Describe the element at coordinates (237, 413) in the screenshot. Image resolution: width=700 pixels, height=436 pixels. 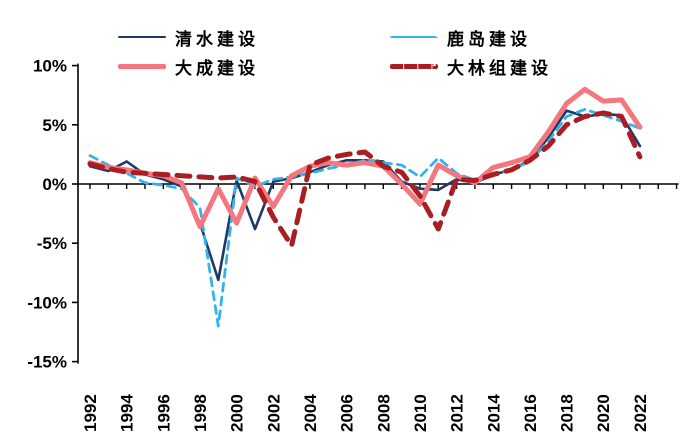
I see `svg-text: 2000` at that location.